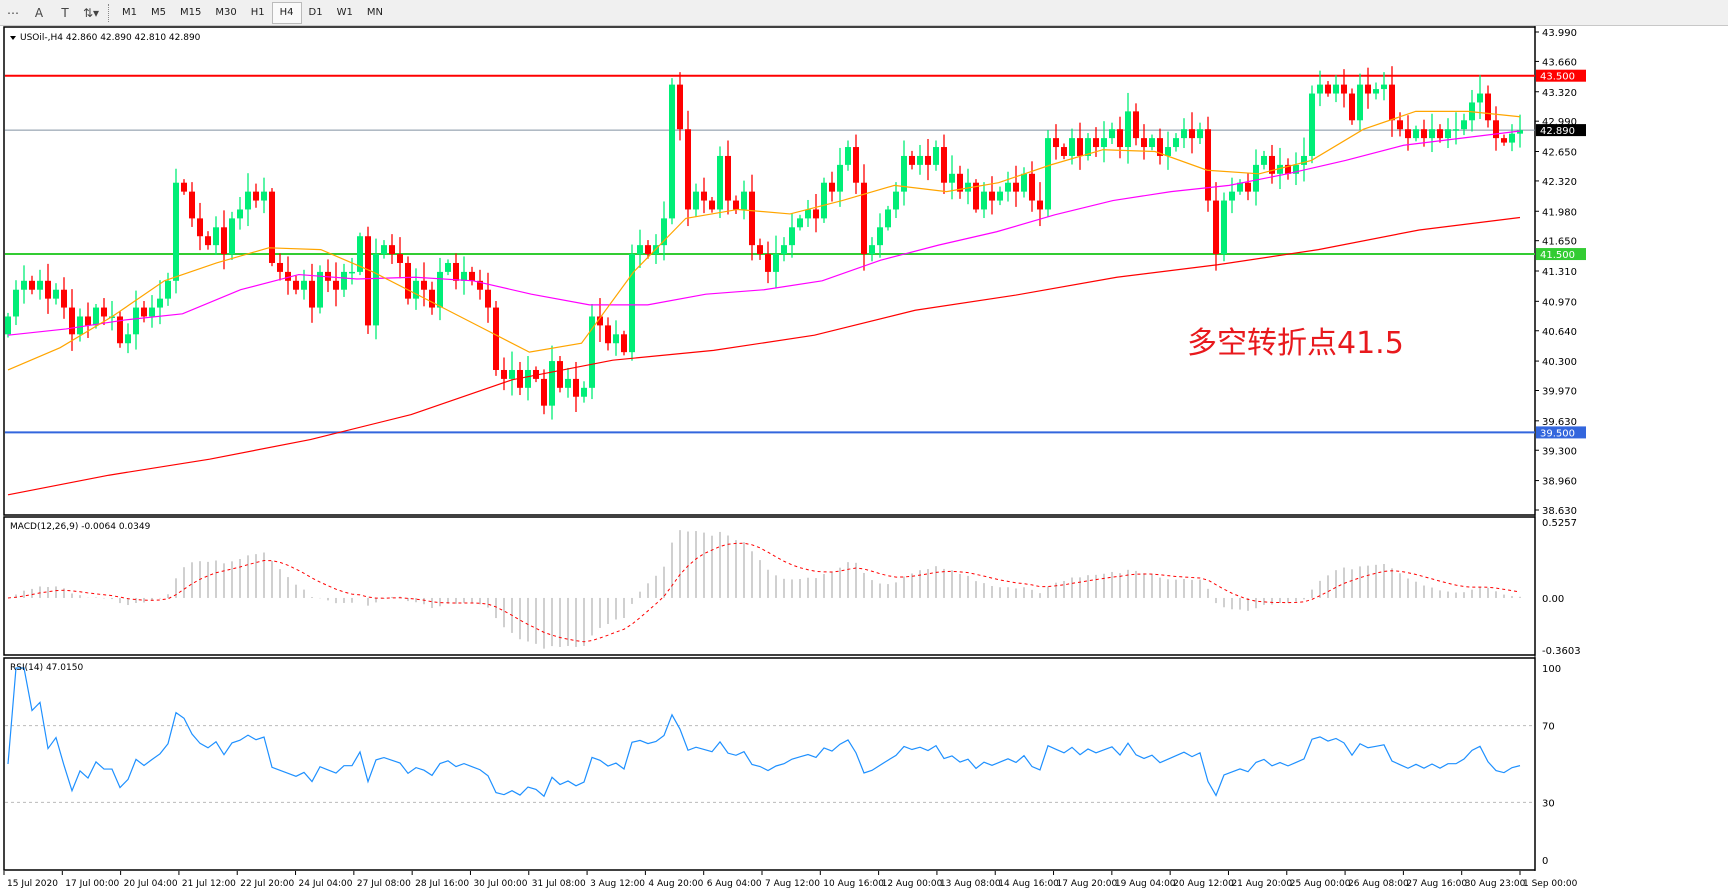 The width and height of the screenshot is (1728, 895). What do you see at coordinates (1436, 884) in the screenshot?
I see `time-label: 27 Aug 16:00` at bounding box center [1436, 884].